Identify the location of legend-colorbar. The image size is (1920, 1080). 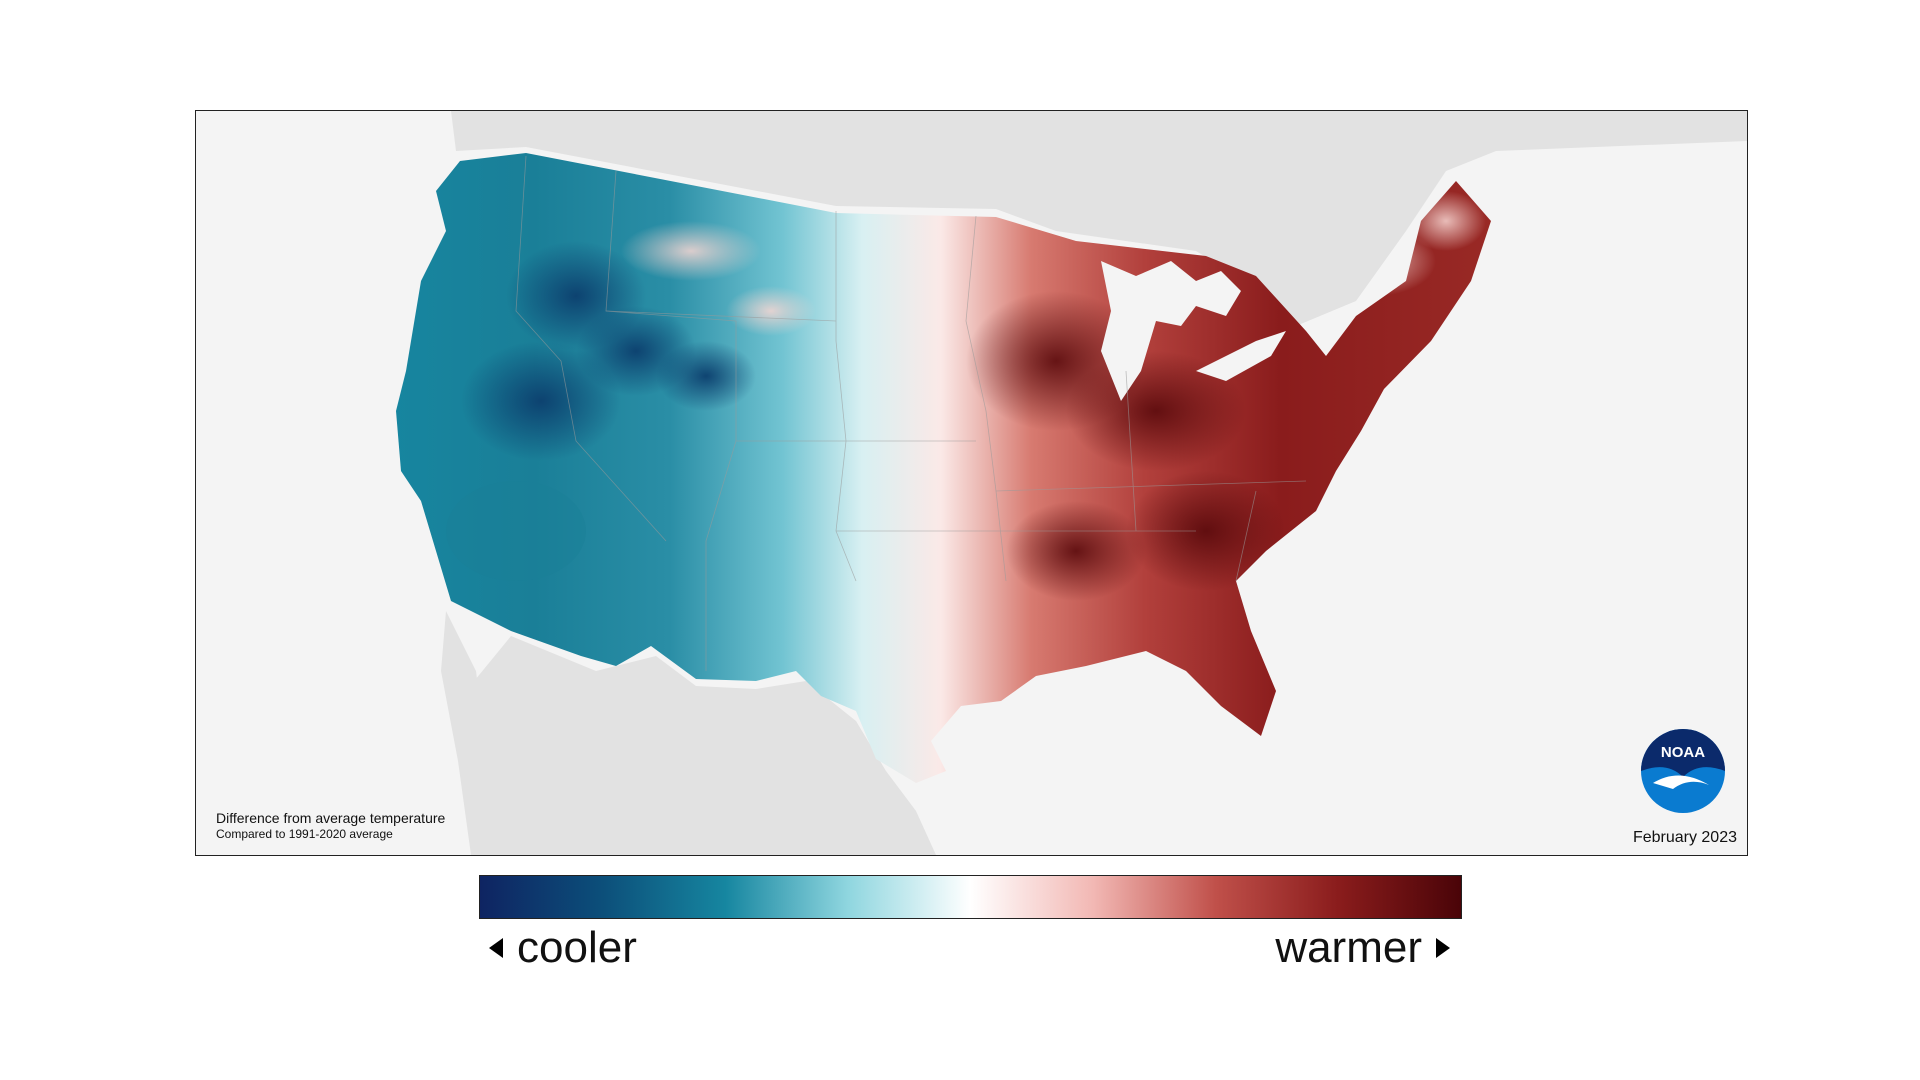
(970, 897).